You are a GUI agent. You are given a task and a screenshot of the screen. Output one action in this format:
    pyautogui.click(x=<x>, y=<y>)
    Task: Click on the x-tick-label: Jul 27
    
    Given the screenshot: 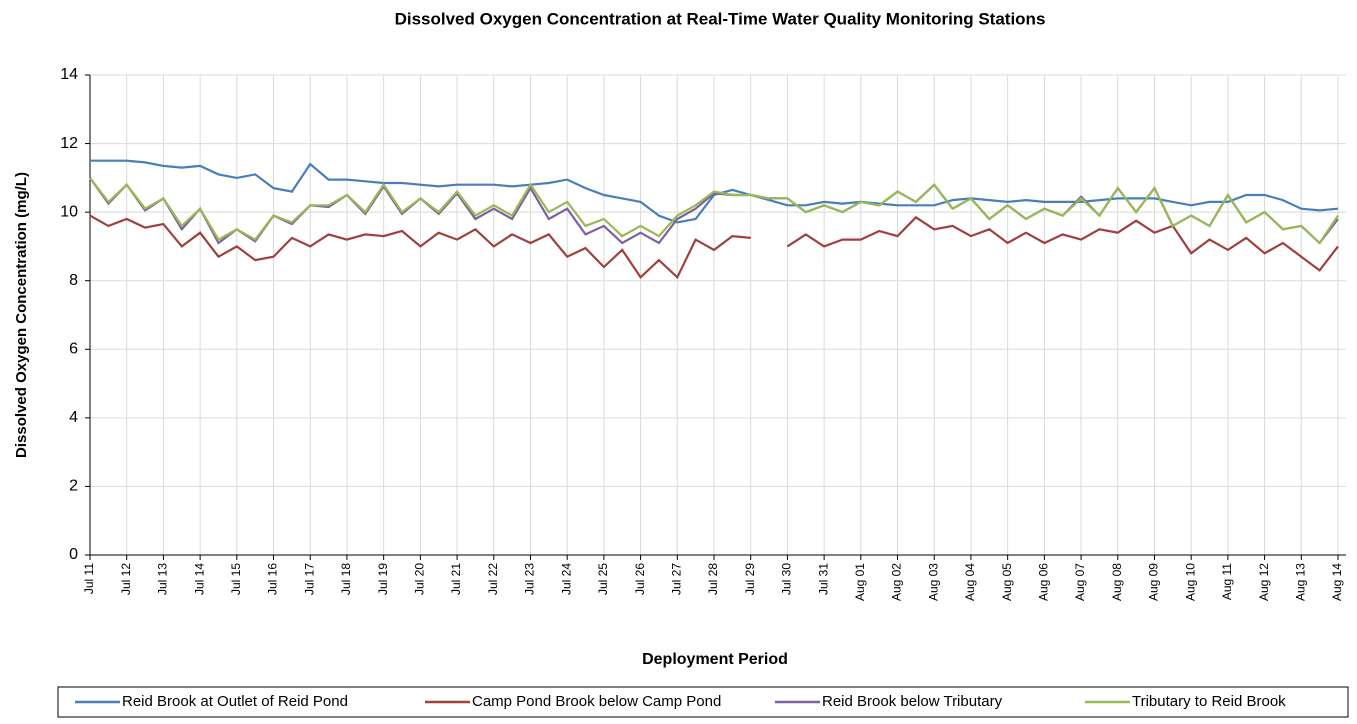 What is the action you would take?
    pyautogui.click(x=676, y=579)
    